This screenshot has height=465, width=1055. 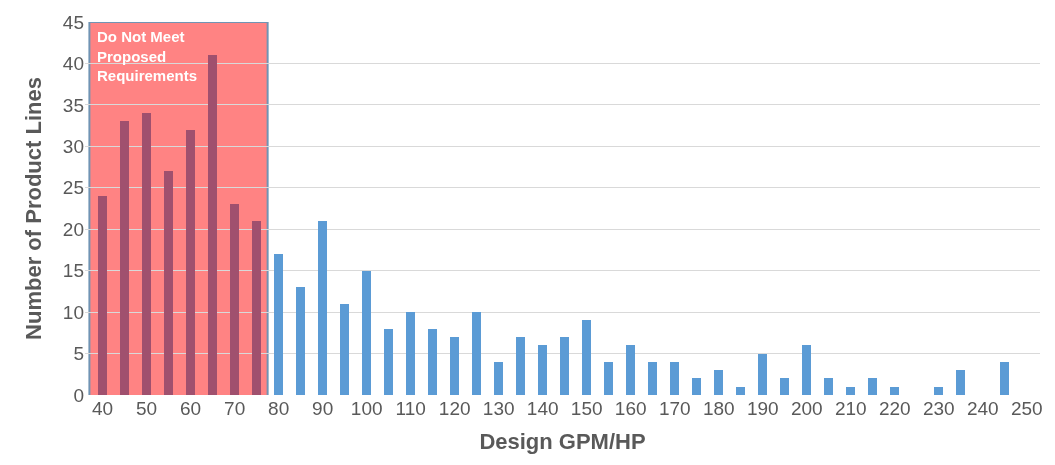 I want to click on y-tick-label: 25, so click(x=73, y=188).